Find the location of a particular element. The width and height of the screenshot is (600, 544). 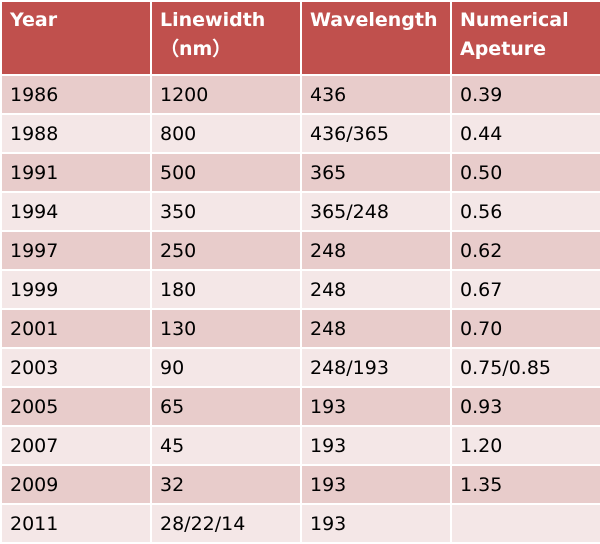

header-numerical-aperture: Numerical Apeture is located at coordinates (525, 38).